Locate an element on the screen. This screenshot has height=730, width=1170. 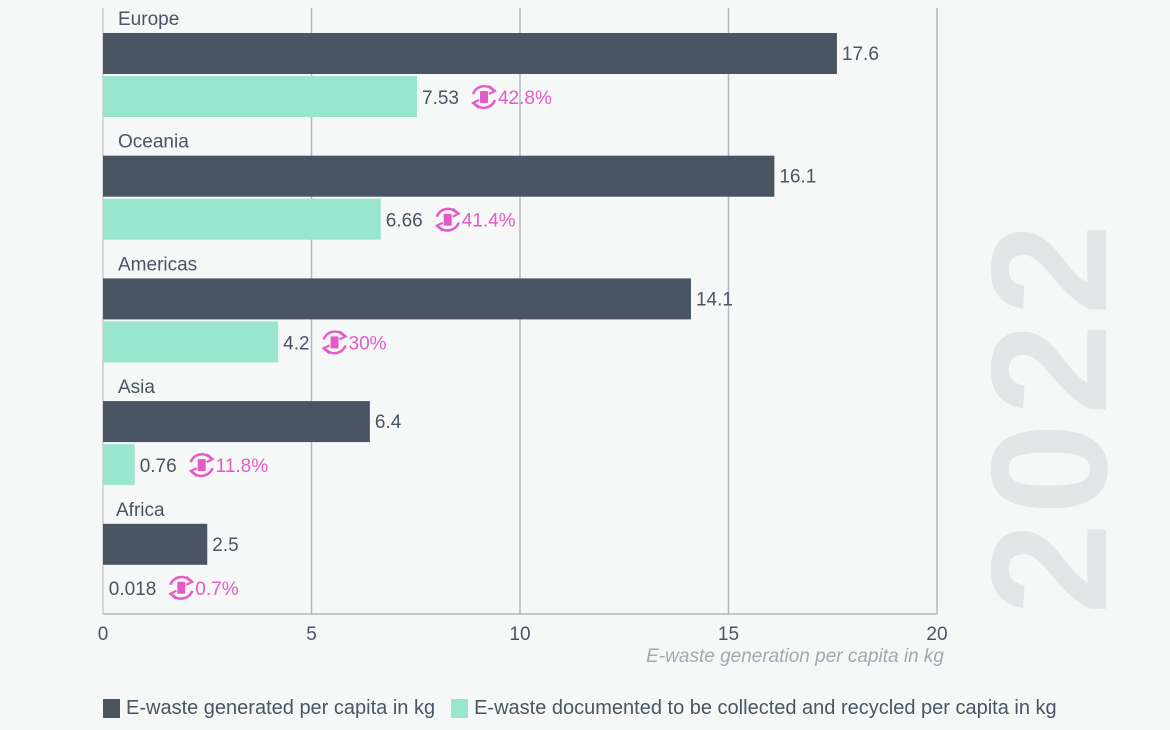
category-label: Oceania is located at coordinates (153, 142).